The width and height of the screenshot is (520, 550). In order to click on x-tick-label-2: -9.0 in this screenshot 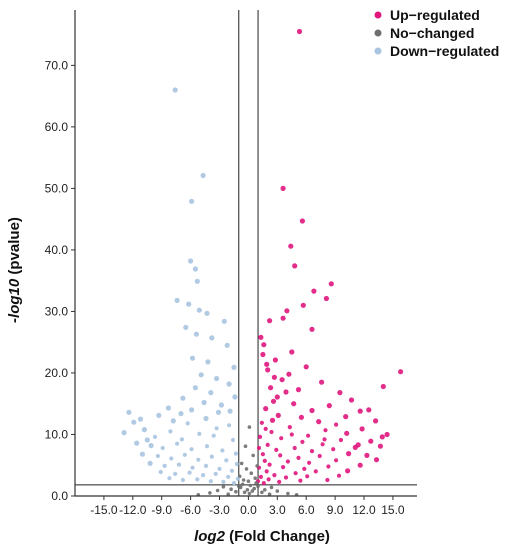, I will do `click(161, 510)`.